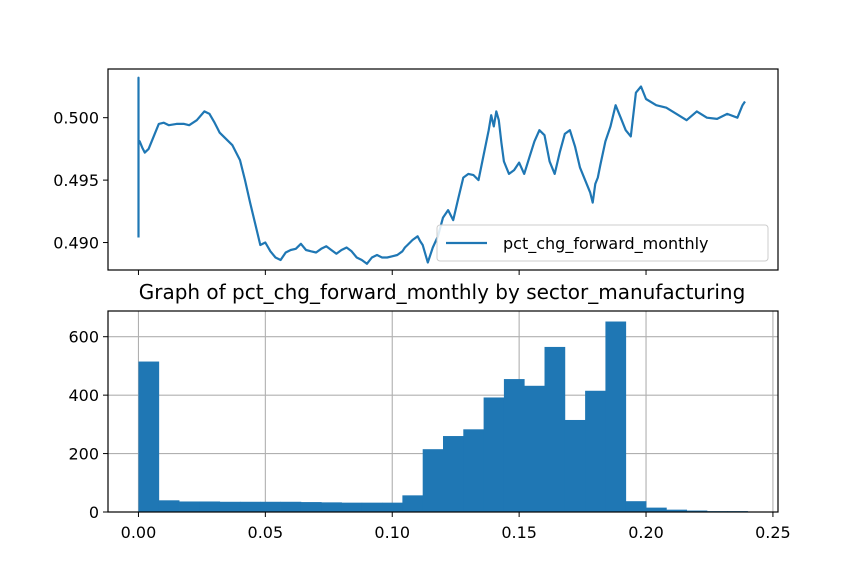  Describe the element at coordinates (76, 180) in the screenshot. I see `y-tick-label: 0.495` at that location.